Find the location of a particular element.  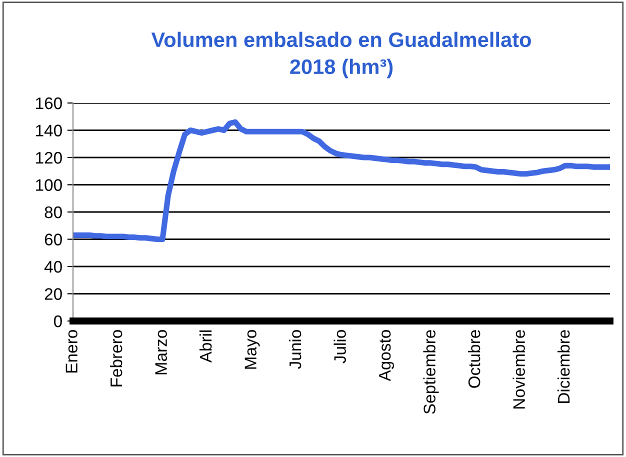

y-tick-label: 100 is located at coordinates (49, 185).